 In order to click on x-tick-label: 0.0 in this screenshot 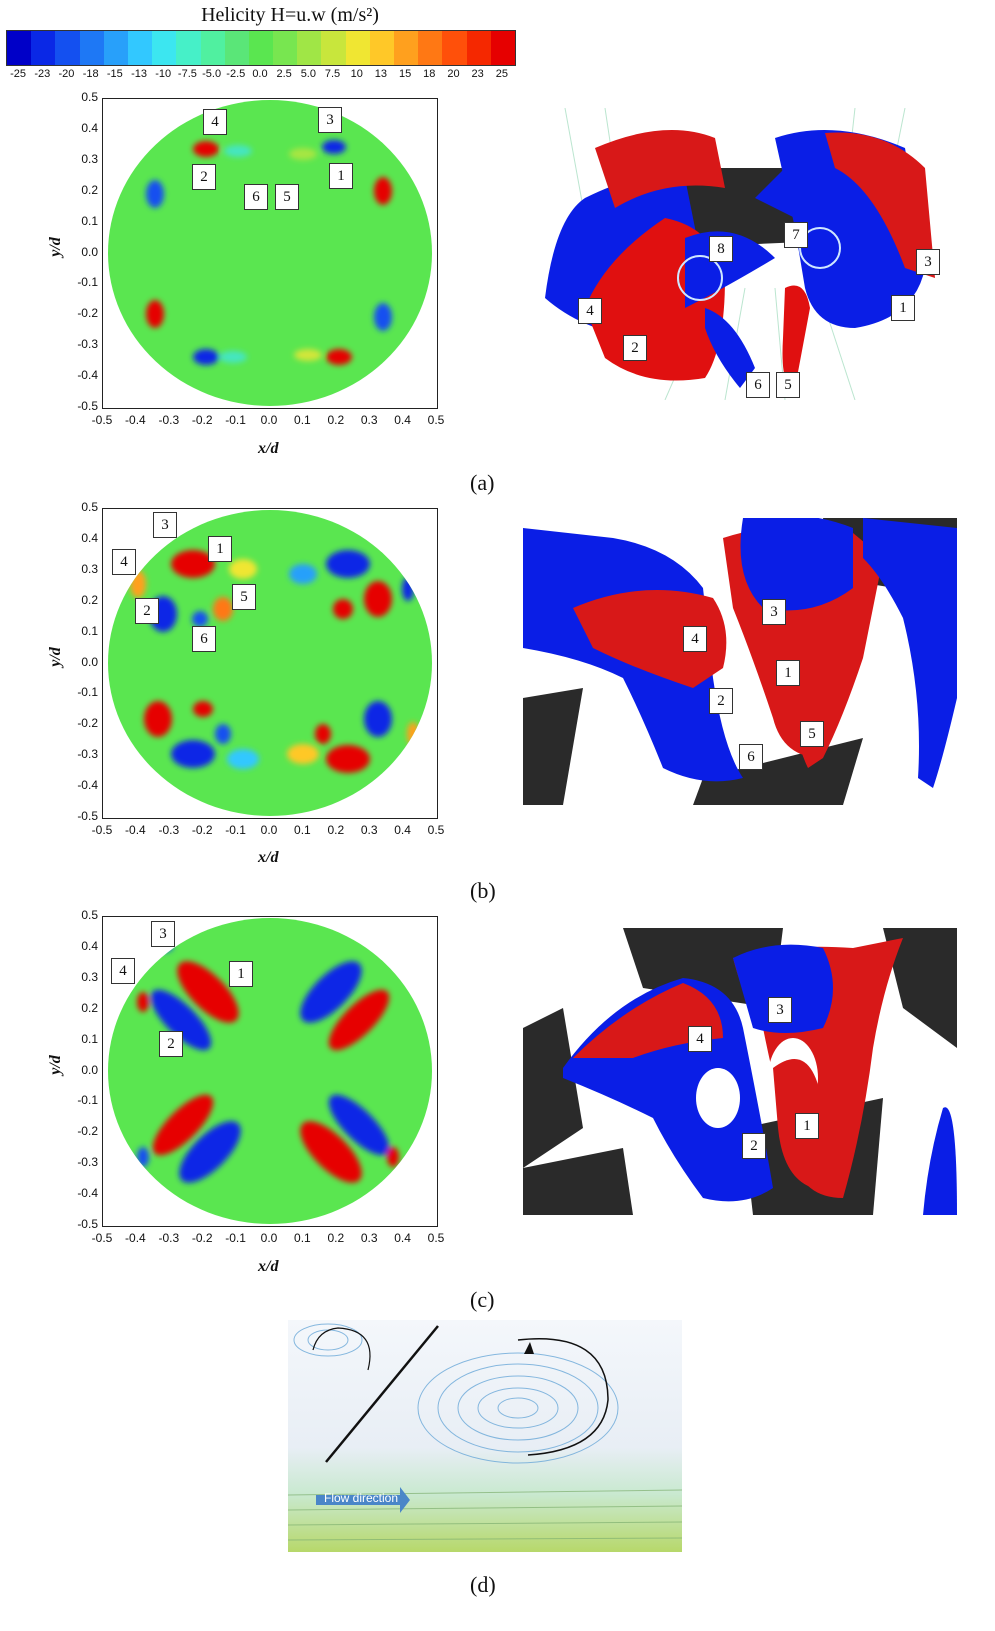, I will do `click(269, 420)`.